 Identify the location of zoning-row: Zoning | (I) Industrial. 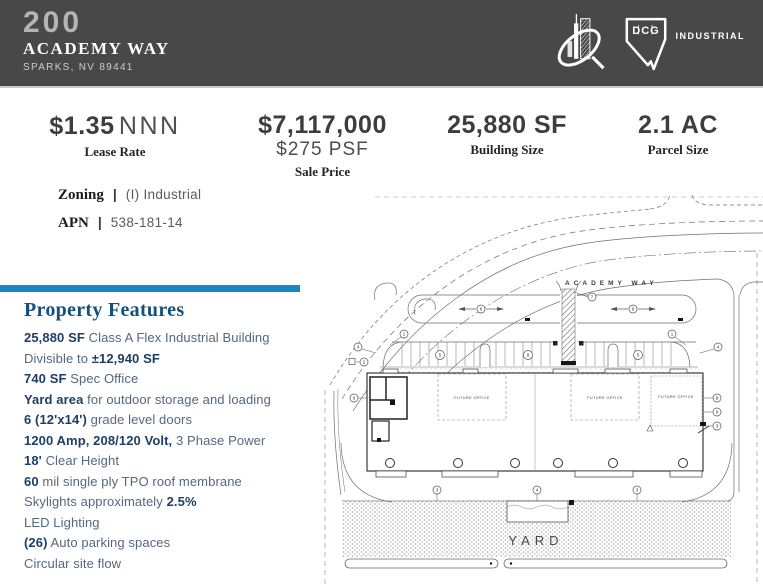
(129, 195).